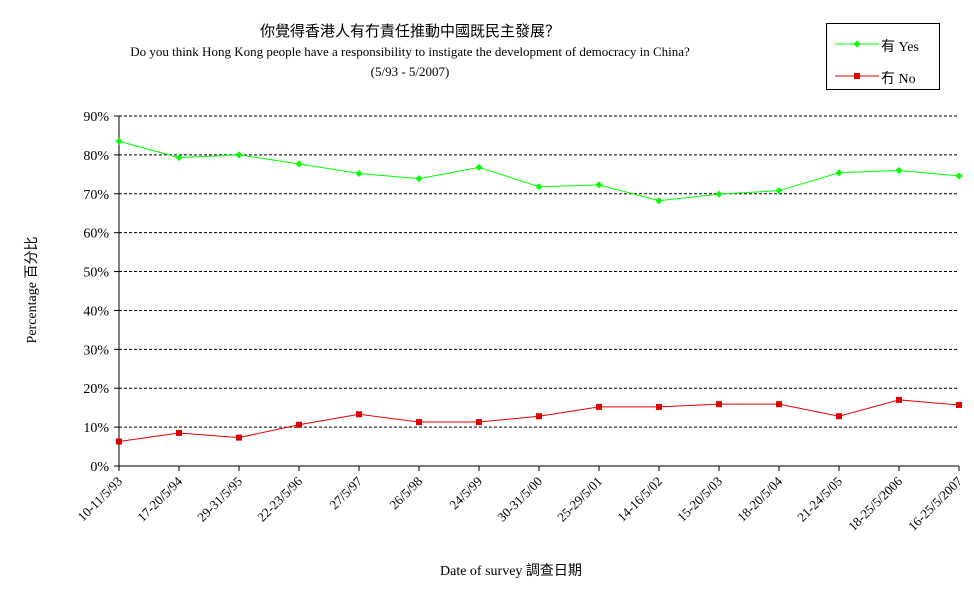 The image size is (974, 599). I want to click on legend-item-yes: 有 Yes, so click(883, 44).